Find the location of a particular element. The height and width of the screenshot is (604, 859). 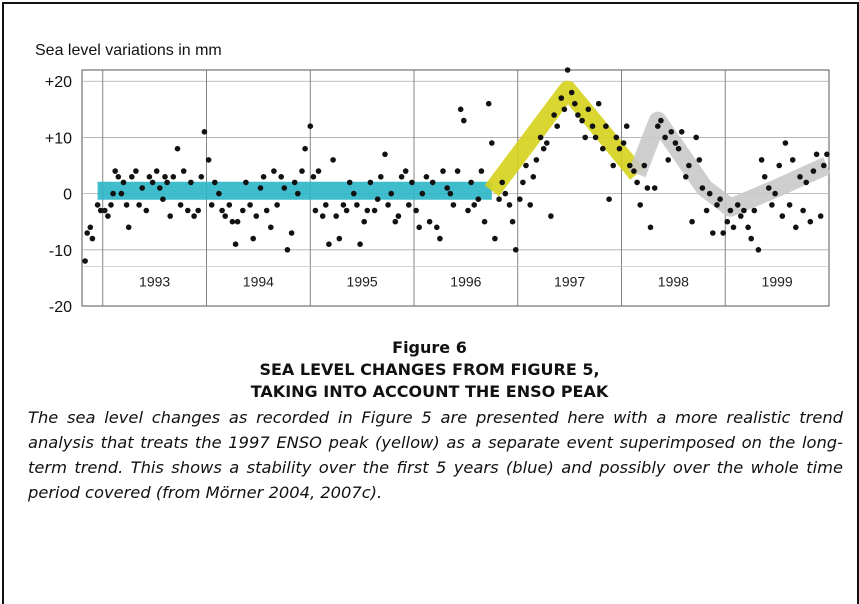

year-label-1994: 1994 is located at coordinates (258, 281).